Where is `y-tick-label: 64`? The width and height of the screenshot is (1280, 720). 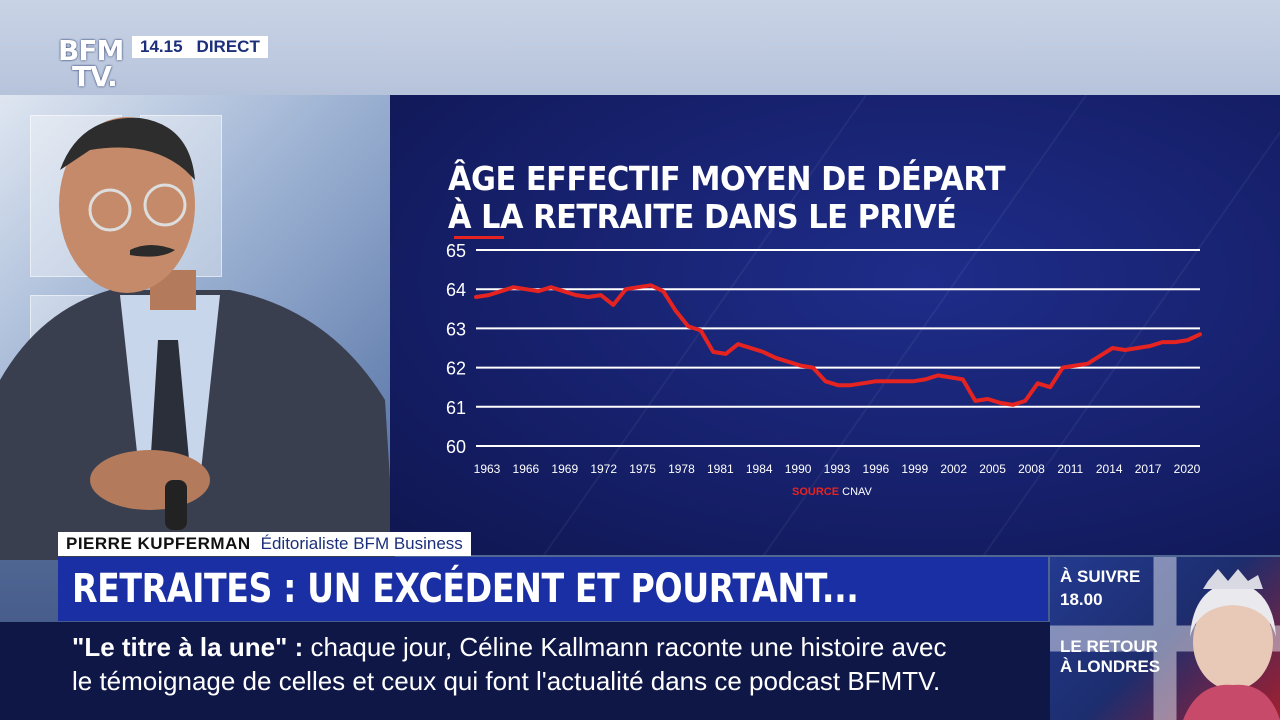 y-tick-label: 64 is located at coordinates (456, 290).